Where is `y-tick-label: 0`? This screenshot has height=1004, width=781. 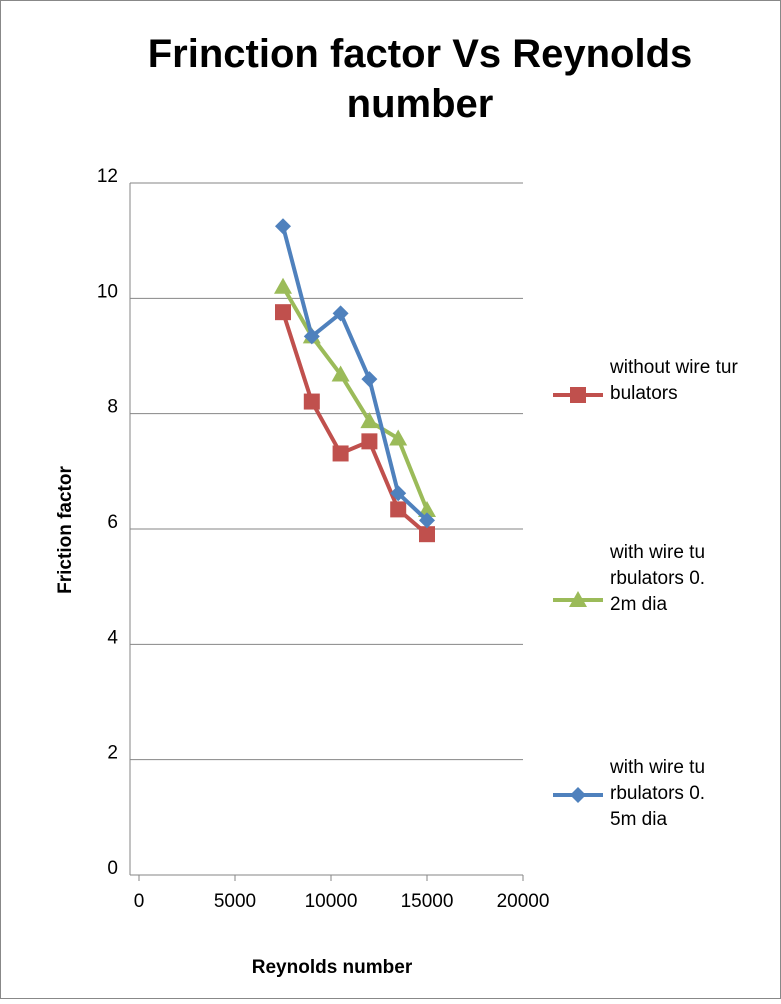 y-tick-label: 0 is located at coordinates (112, 868).